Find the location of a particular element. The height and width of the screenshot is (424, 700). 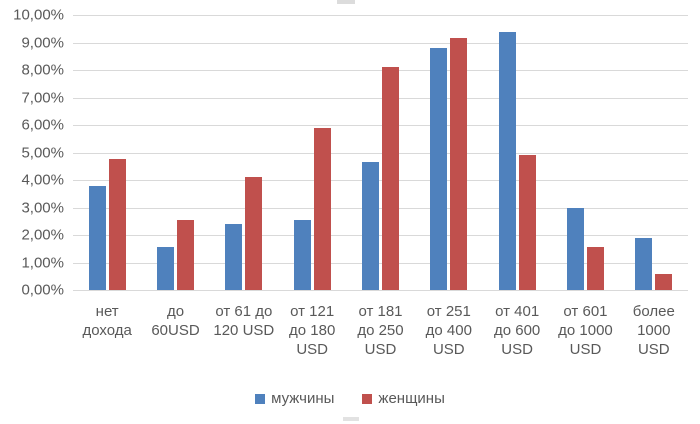

x-category-label: нет дохода is located at coordinates (107, 321).